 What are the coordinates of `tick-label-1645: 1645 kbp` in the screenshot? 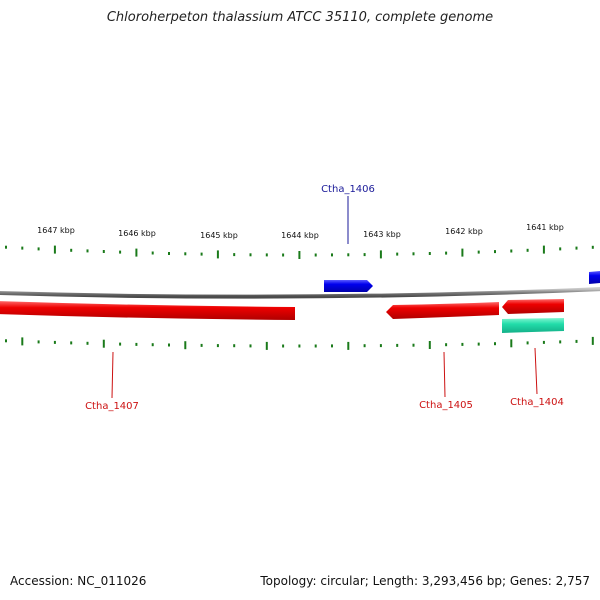 It's located at (219, 235).